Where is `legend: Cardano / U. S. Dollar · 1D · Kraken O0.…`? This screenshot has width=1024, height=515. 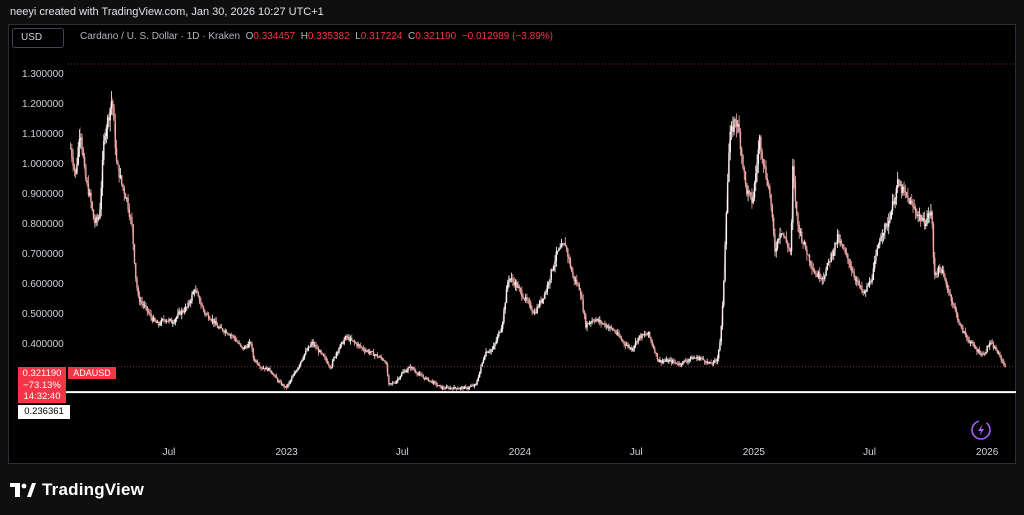 legend: Cardano / U. S. Dollar · 1D · Kraken O0.… is located at coordinates (316, 36).